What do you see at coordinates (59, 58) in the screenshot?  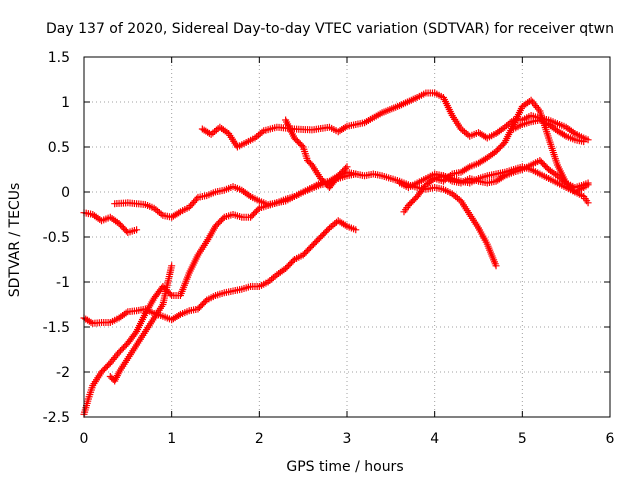 I see `y-tick-label: 1.5` at bounding box center [59, 58].